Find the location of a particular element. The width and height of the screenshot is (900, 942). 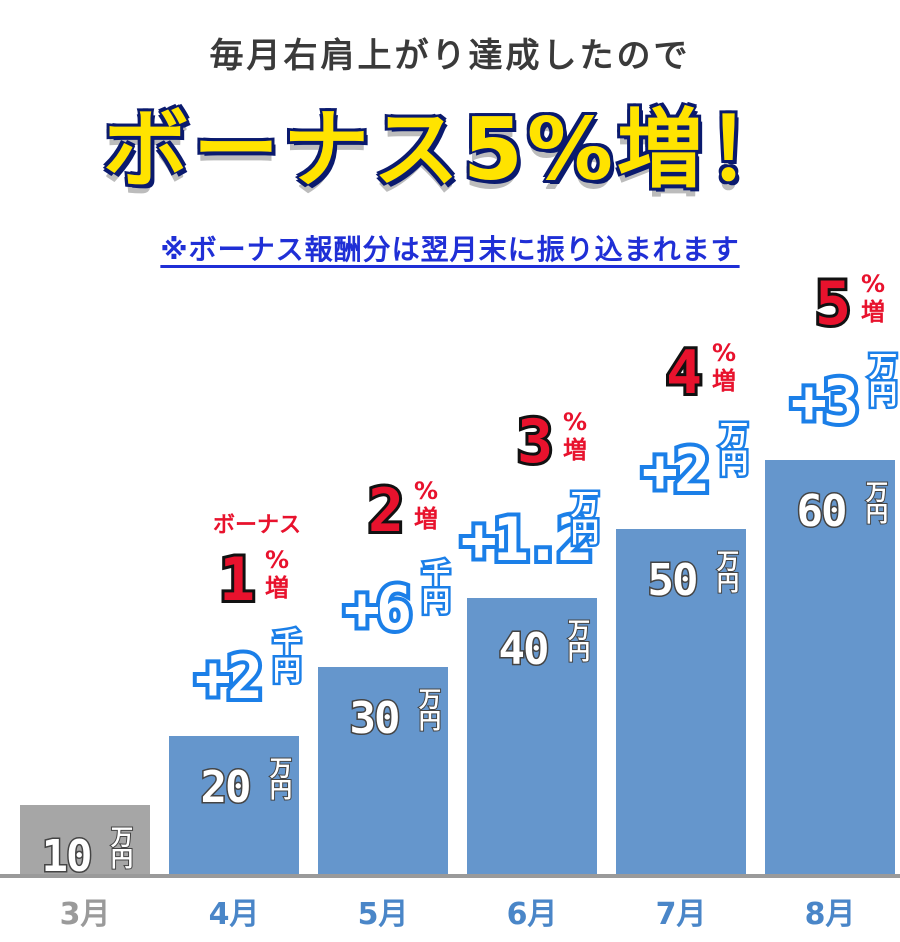

bonus-percent-number: 5 is located at coordinates (833, 304).